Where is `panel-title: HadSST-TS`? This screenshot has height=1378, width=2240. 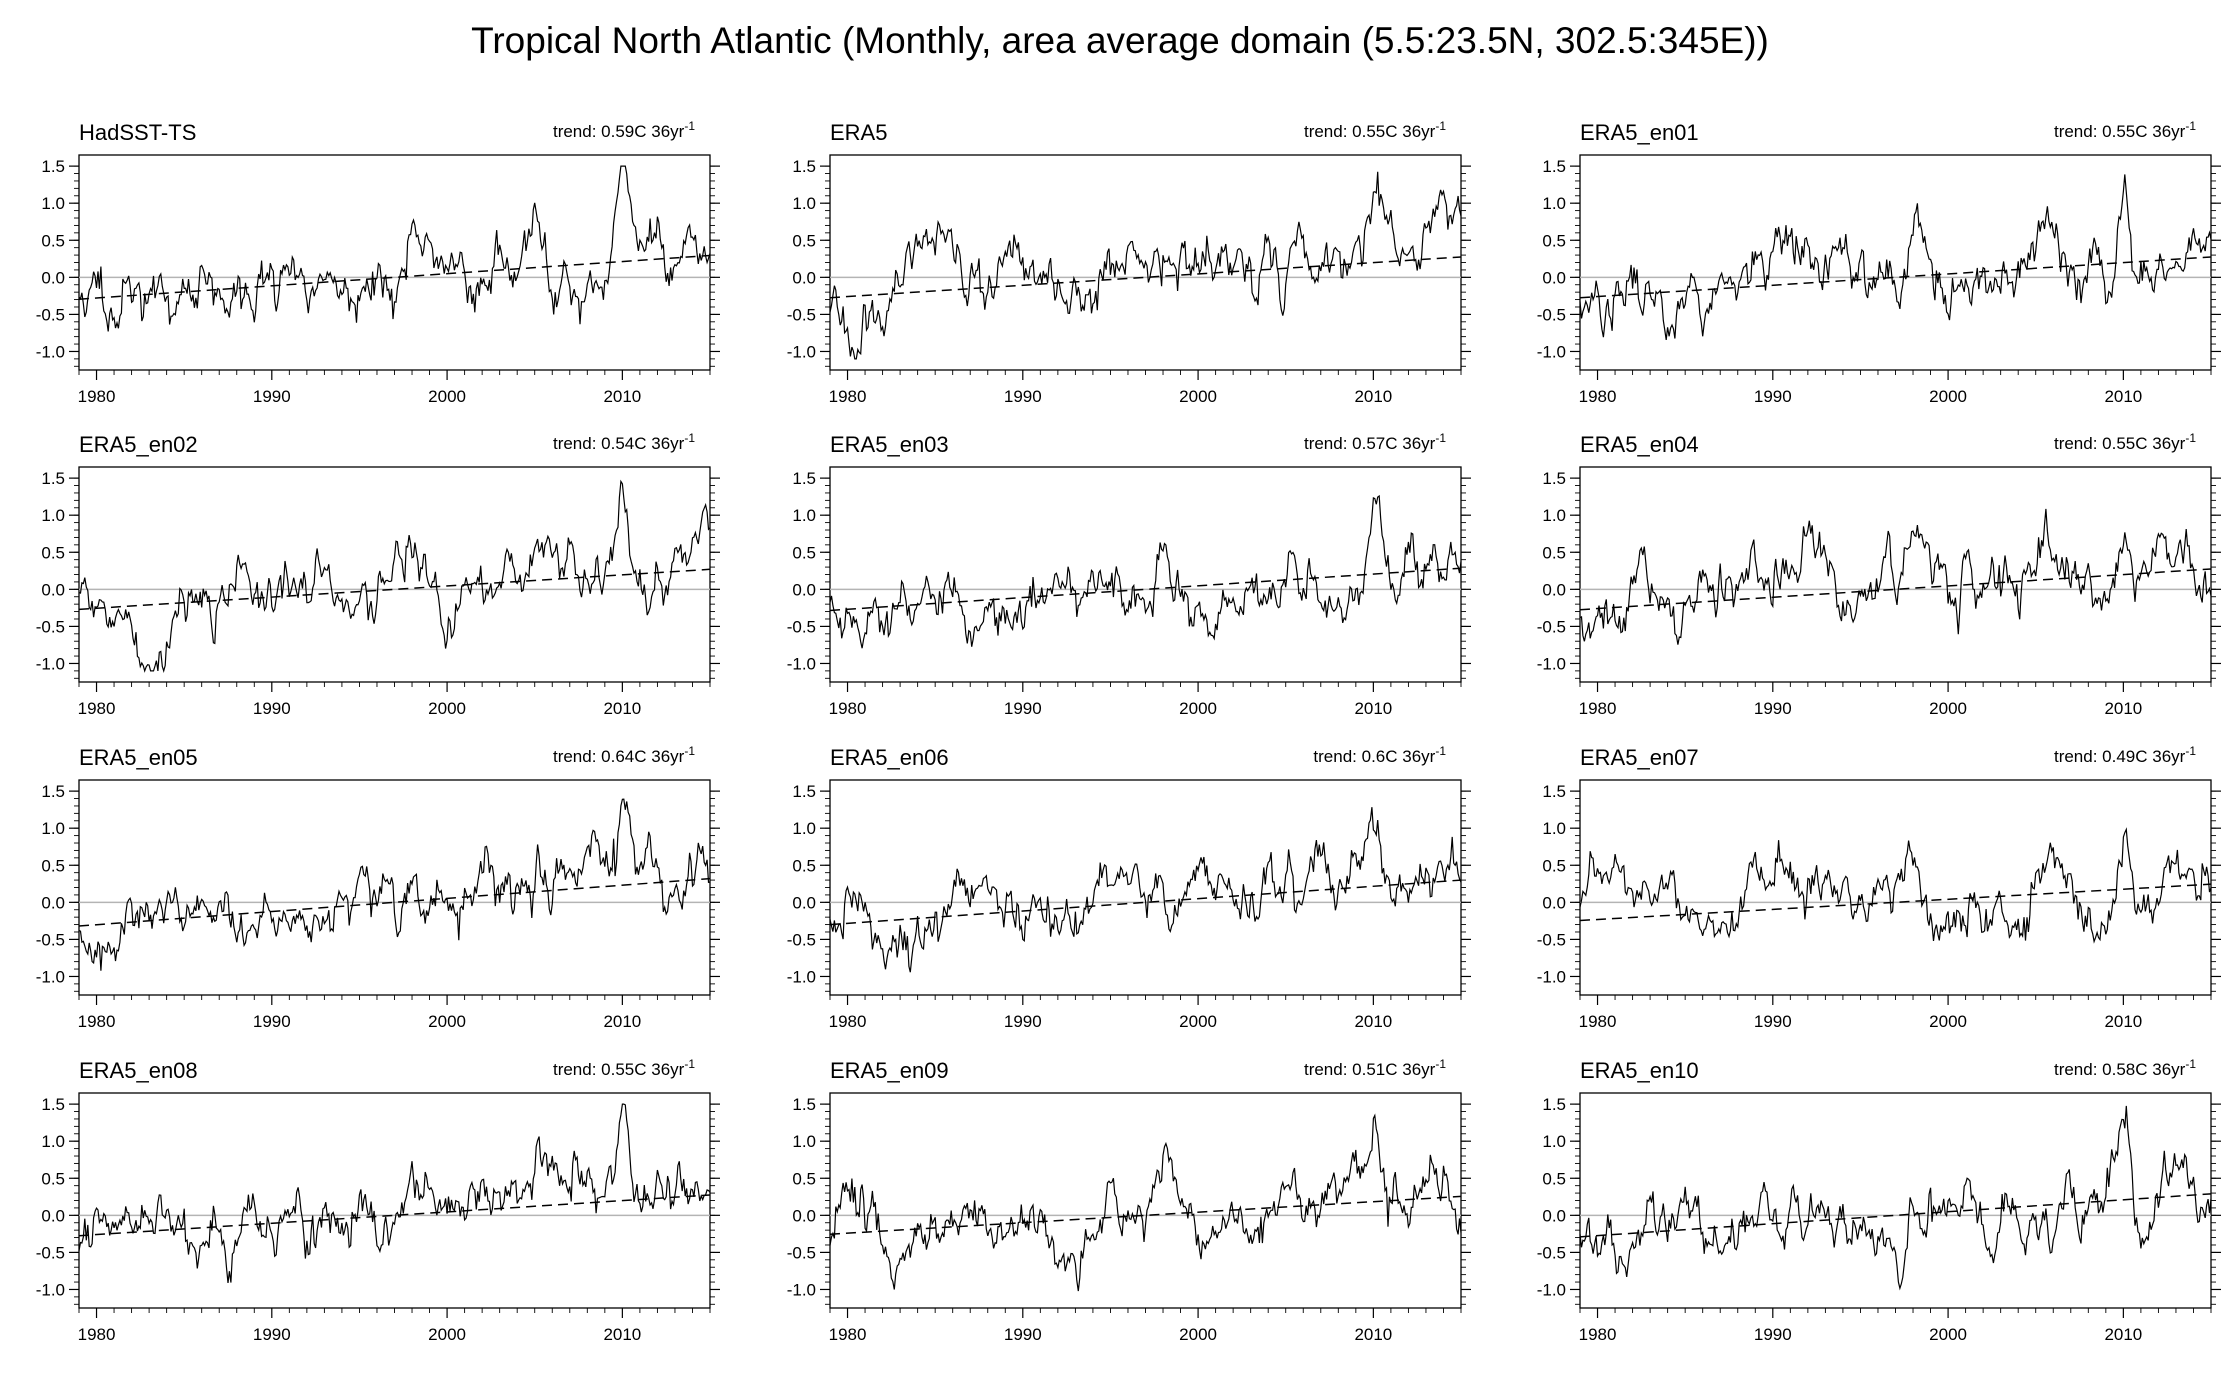
panel-title: HadSST-TS is located at coordinates (137, 132).